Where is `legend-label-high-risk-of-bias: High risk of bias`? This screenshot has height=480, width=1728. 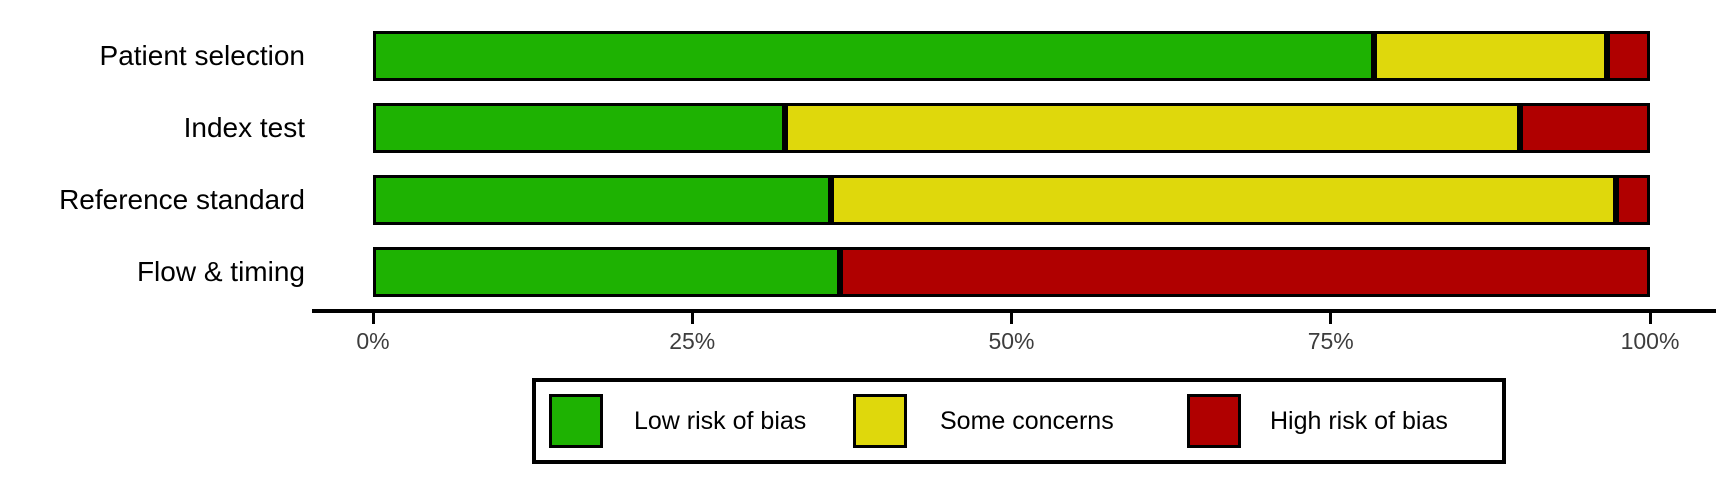
legend-label-high-risk-of-bias: High risk of bias is located at coordinates (1359, 421).